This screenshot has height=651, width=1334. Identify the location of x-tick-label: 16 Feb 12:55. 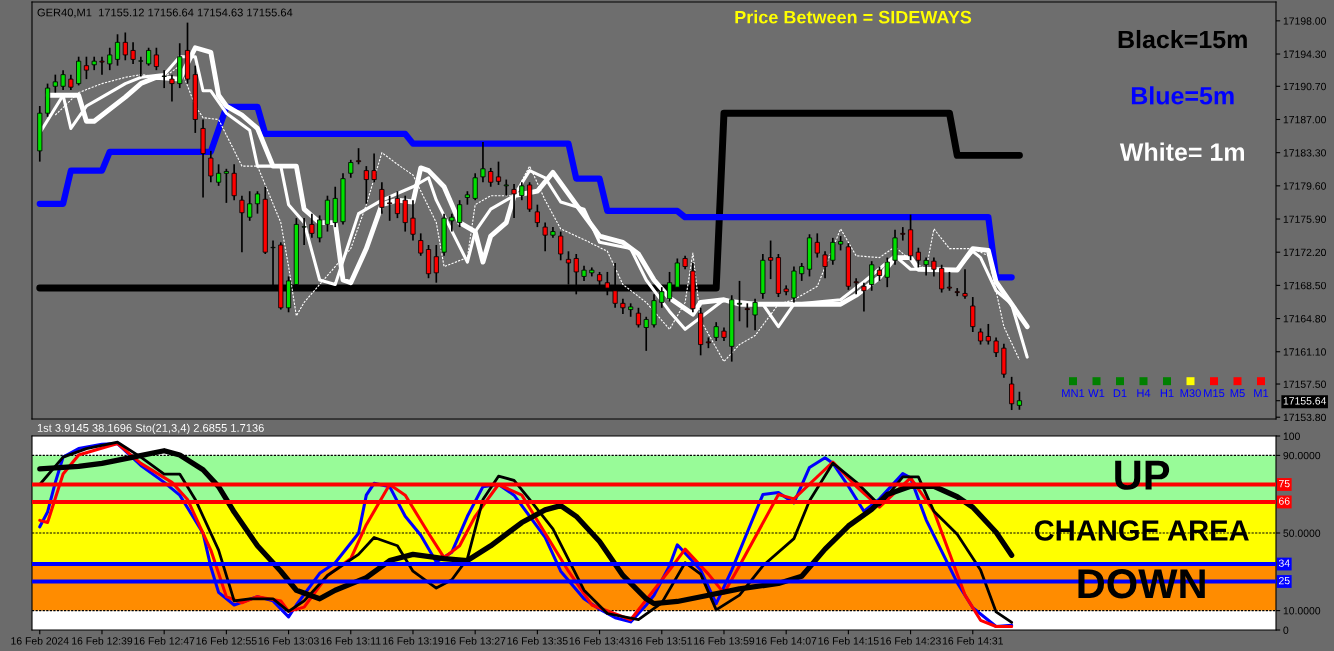
(226, 640).